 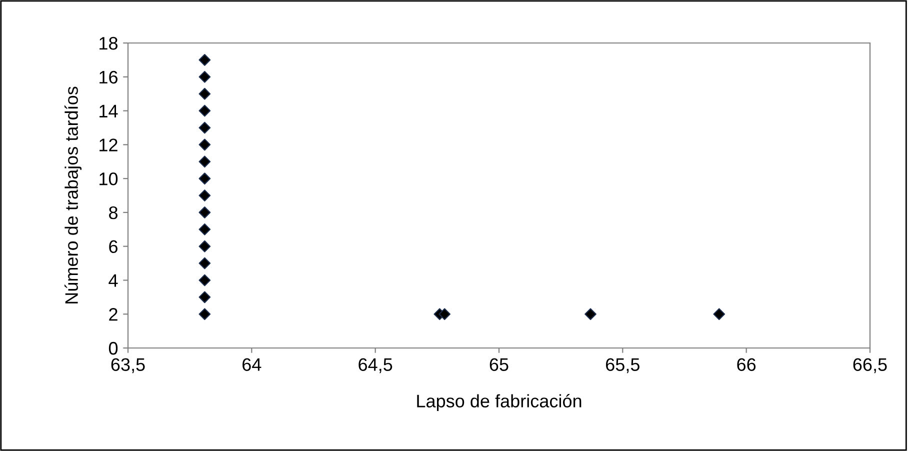 What do you see at coordinates (109, 111) in the screenshot?
I see `y-tick-label: 14` at bounding box center [109, 111].